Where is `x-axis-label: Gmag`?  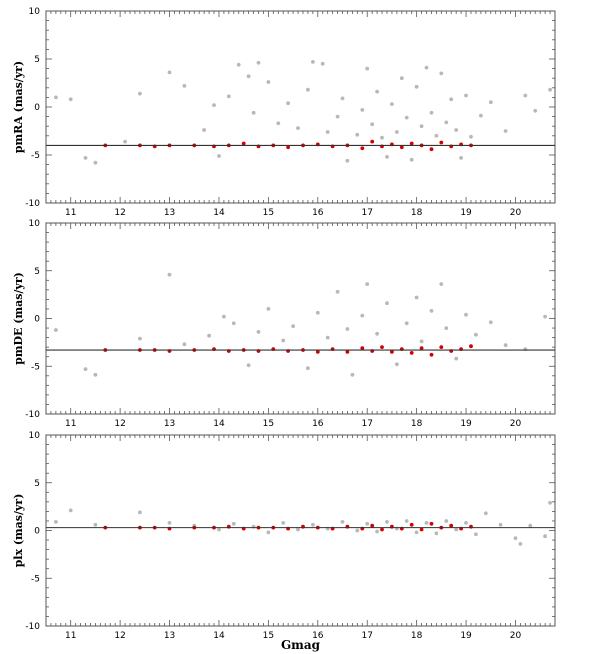 x-axis-label: Gmag is located at coordinates (301, 645).